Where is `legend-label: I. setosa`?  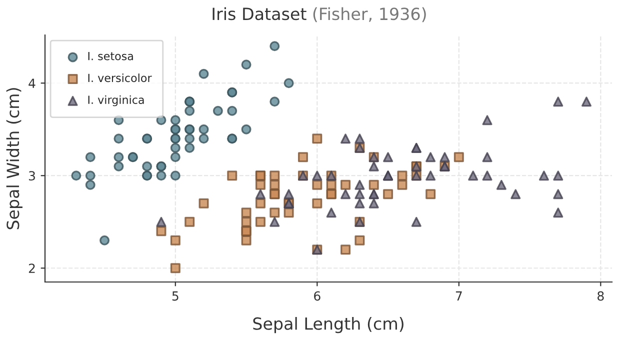
legend-label: I. setosa is located at coordinates (110, 56).